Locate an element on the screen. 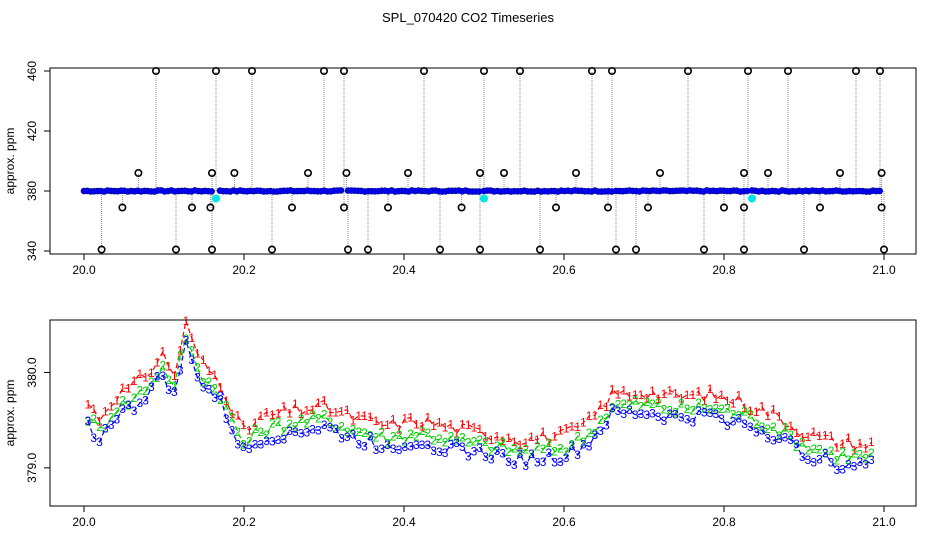 This screenshot has height=545, width=936. x-tick-label: 20.2 is located at coordinates (244, 270).